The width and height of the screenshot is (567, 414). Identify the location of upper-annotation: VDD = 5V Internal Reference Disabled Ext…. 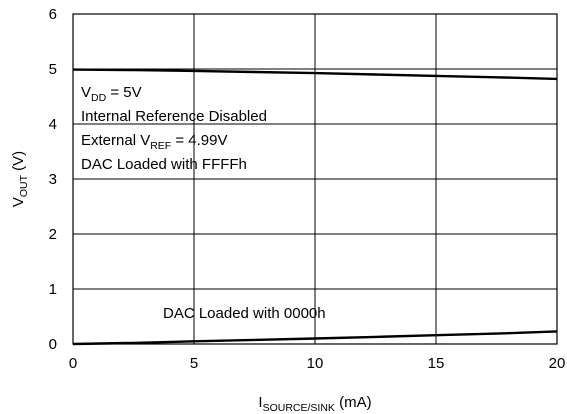
(174, 128).